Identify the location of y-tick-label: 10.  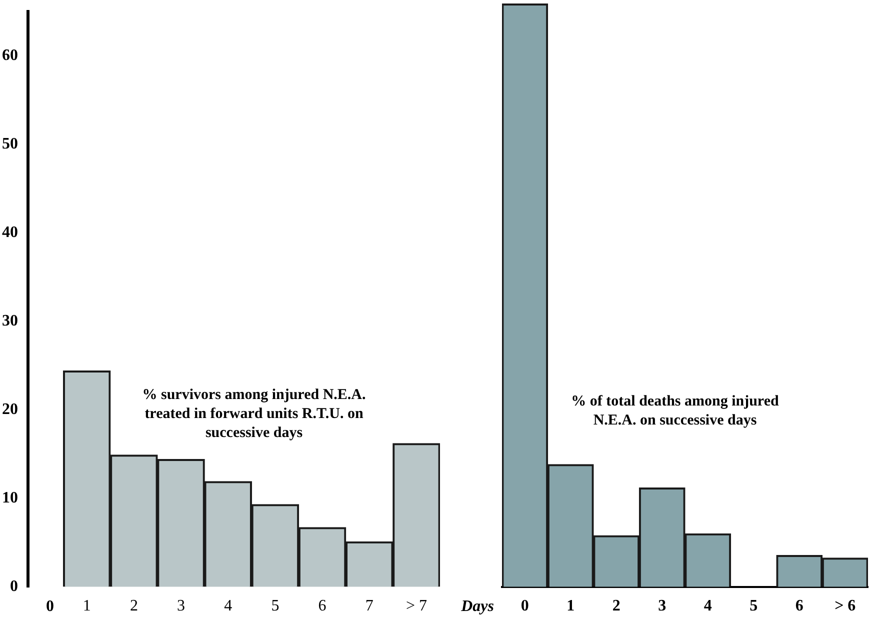
(10, 497).